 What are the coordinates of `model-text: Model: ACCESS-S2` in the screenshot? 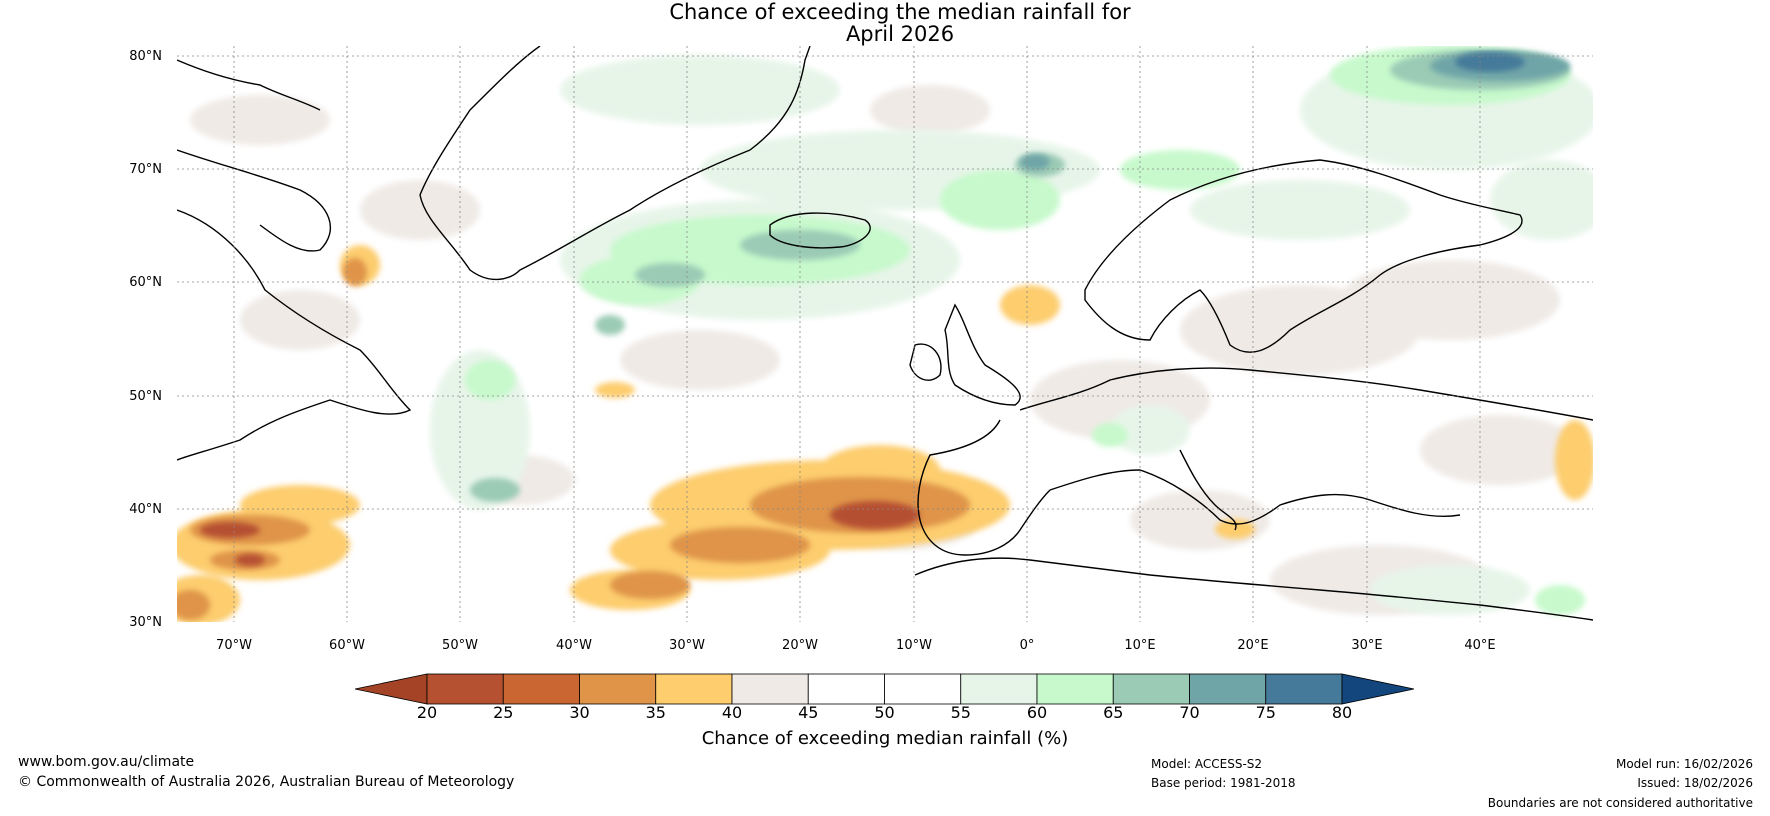 It's located at (1207, 764).